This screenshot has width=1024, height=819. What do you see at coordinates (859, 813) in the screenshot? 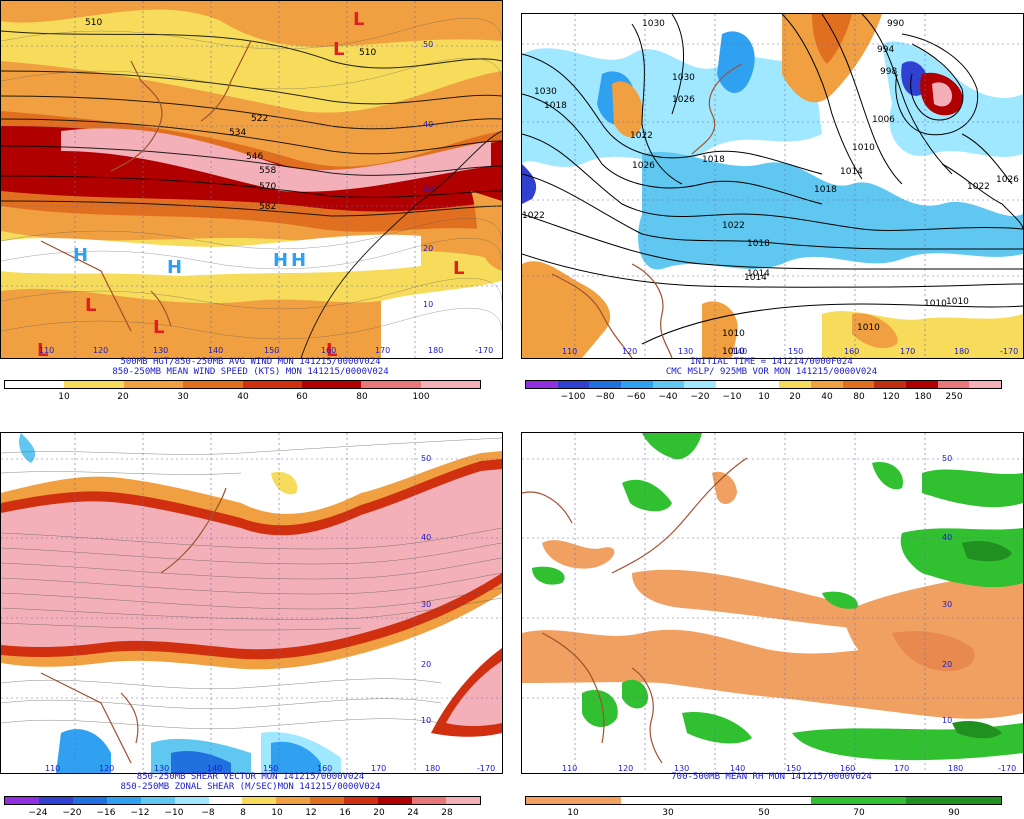
I see `colorbar-tick-label: 70` at bounding box center [859, 813].